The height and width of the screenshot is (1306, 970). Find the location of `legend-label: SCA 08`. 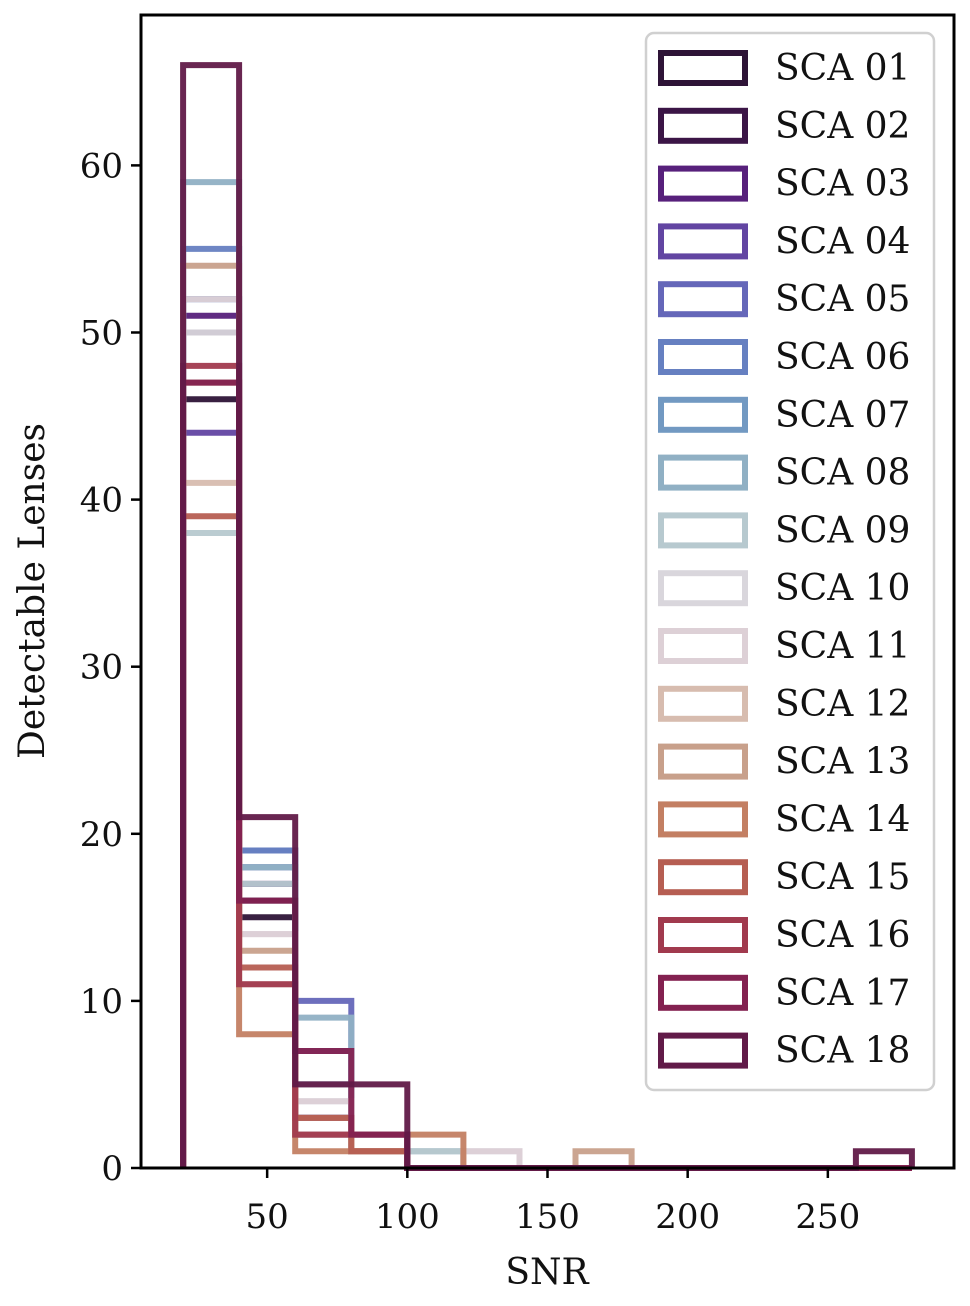

legend-label: SCA 08 is located at coordinates (842, 473).